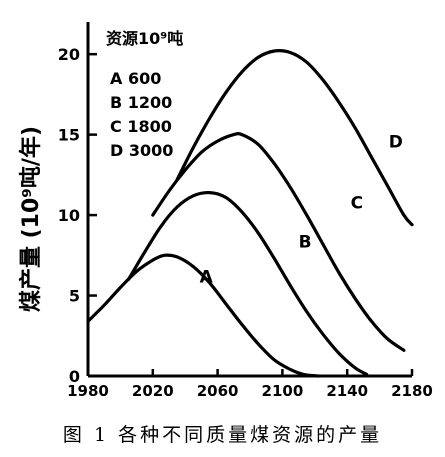  What do you see at coordinates (88, 391) in the screenshot?
I see `x-tick-label: 1980` at bounding box center [88, 391].